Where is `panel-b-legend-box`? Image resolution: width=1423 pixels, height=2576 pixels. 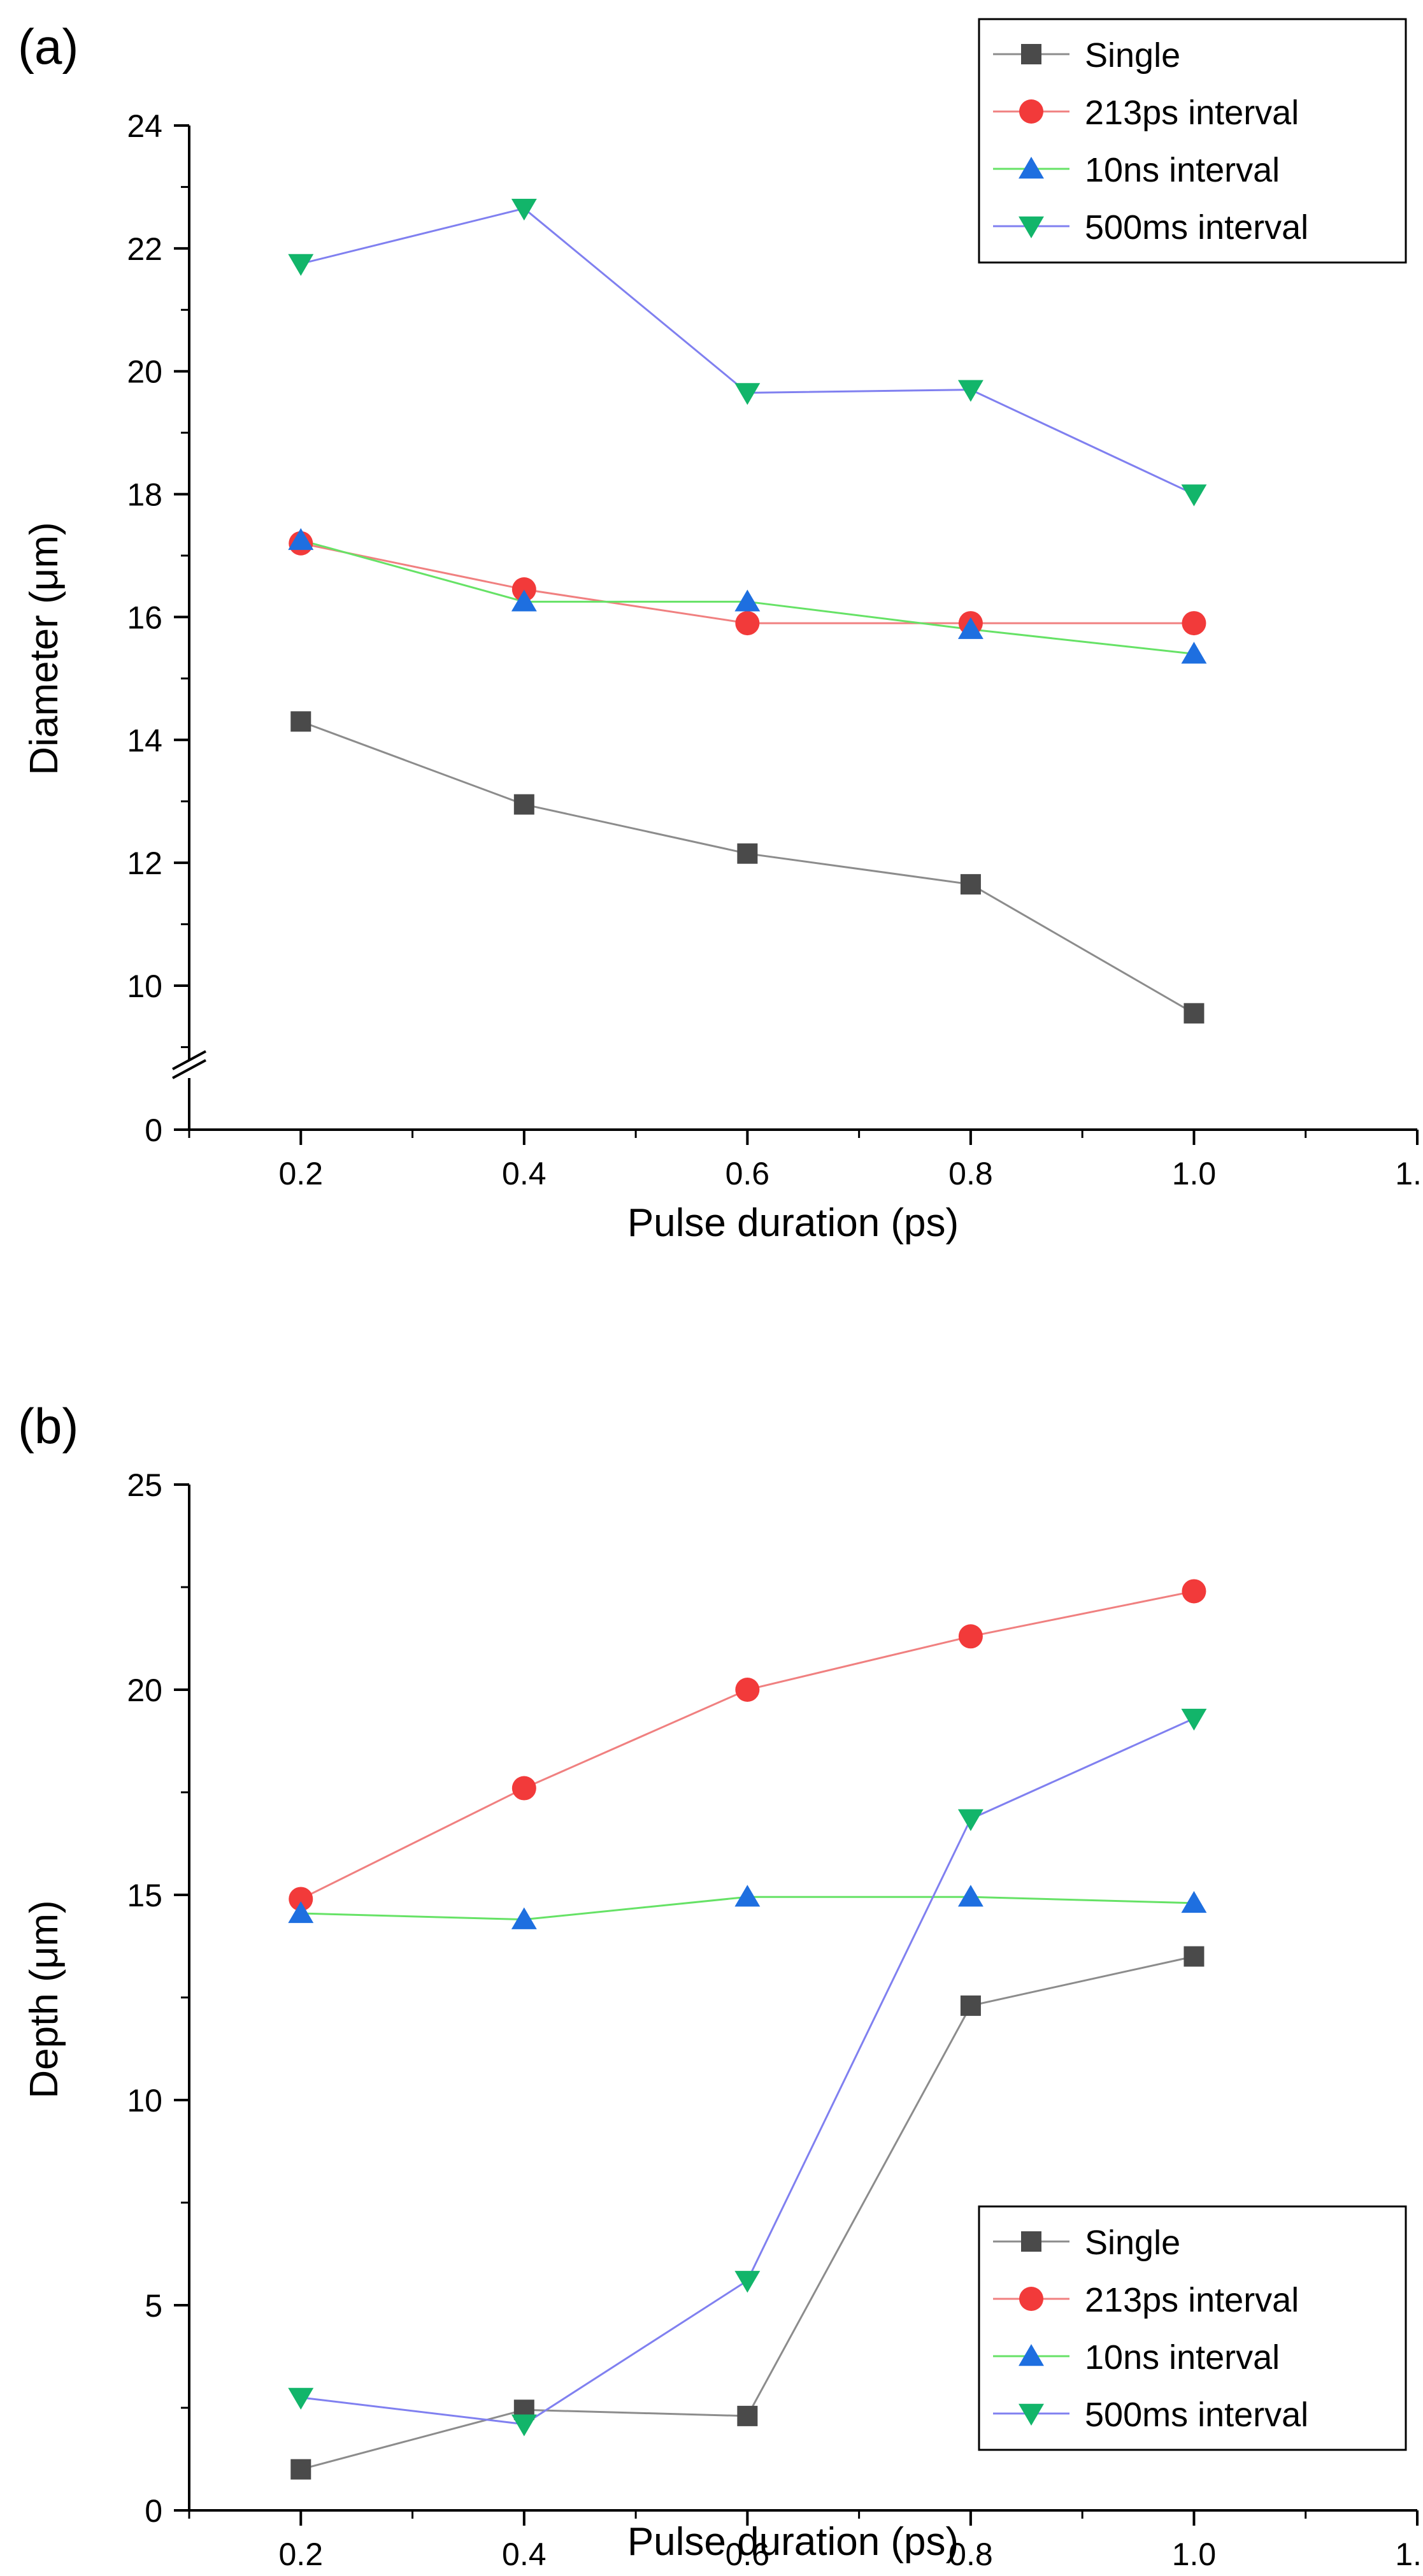 panel-b-legend-box is located at coordinates (1192, 2328).